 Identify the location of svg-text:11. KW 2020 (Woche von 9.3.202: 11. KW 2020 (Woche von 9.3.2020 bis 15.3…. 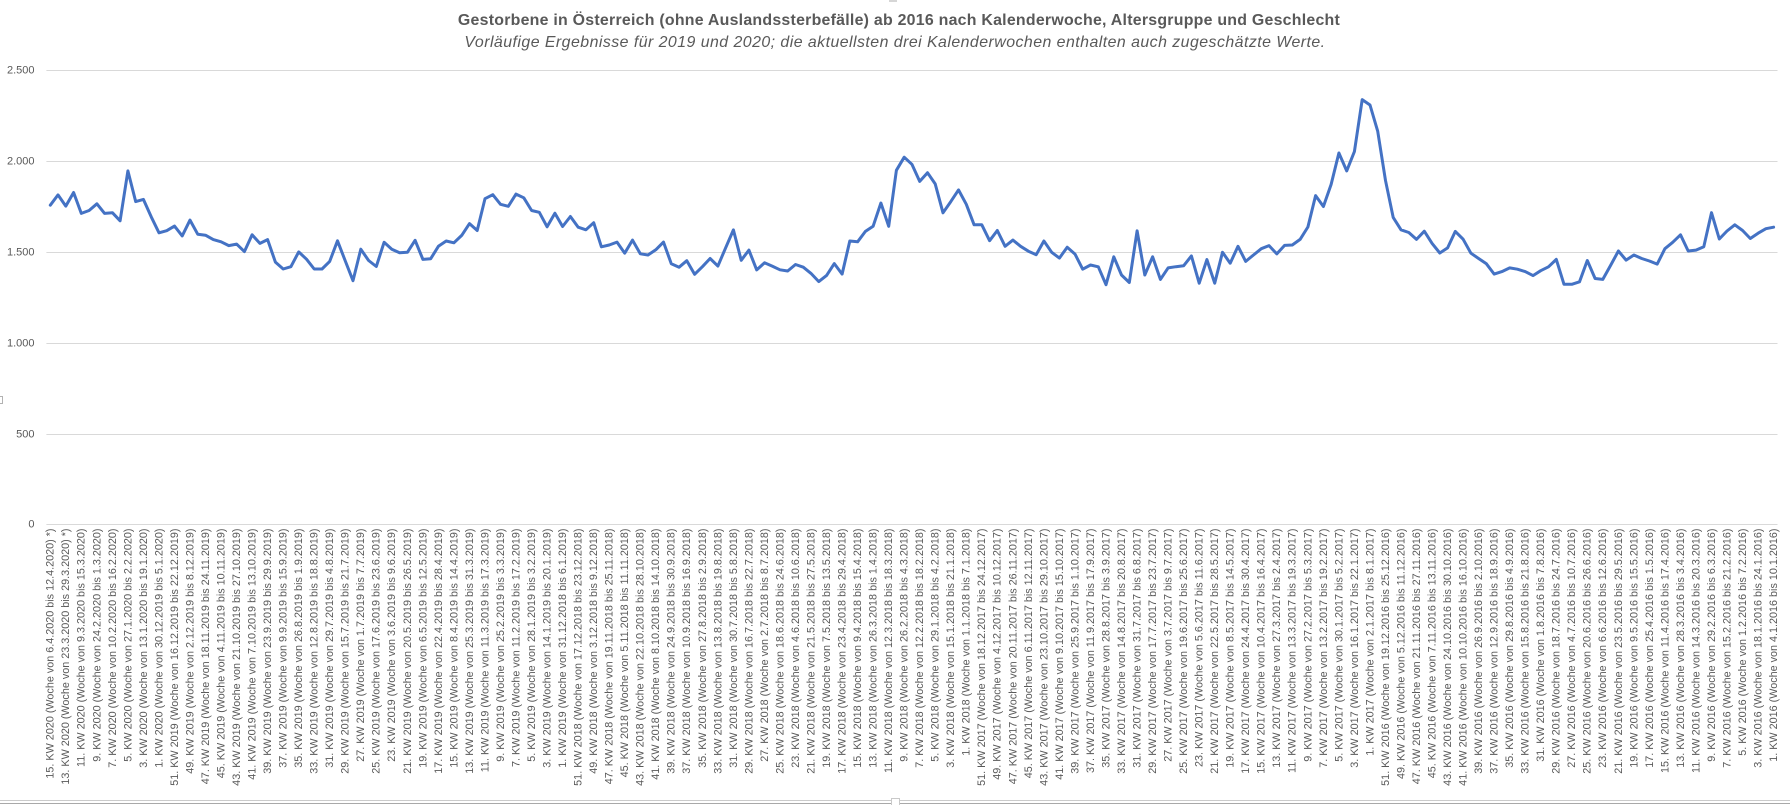
(82, 648).